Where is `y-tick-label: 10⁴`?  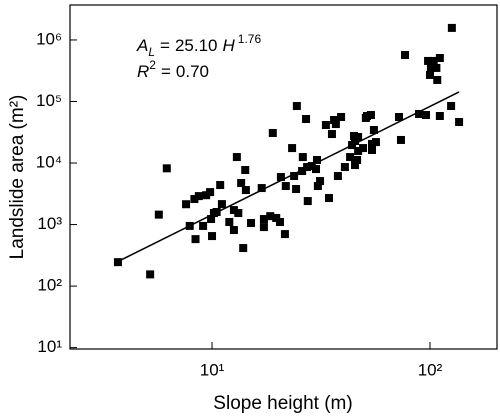 y-tick-label: 10⁴ is located at coordinates (49, 162).